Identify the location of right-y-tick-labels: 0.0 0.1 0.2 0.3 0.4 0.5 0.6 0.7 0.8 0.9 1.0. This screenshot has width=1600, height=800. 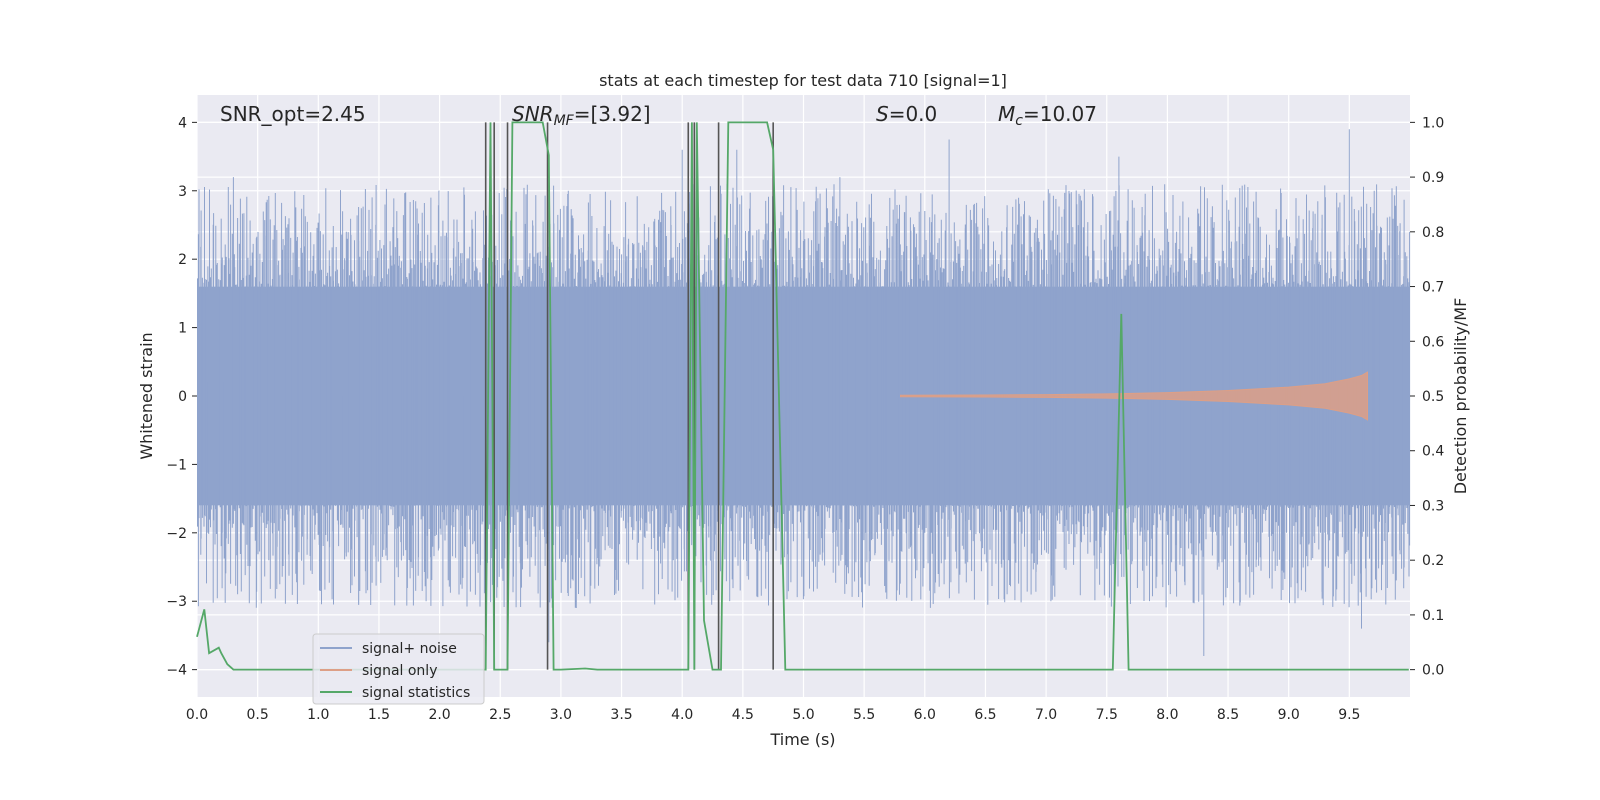
(1427, 397).